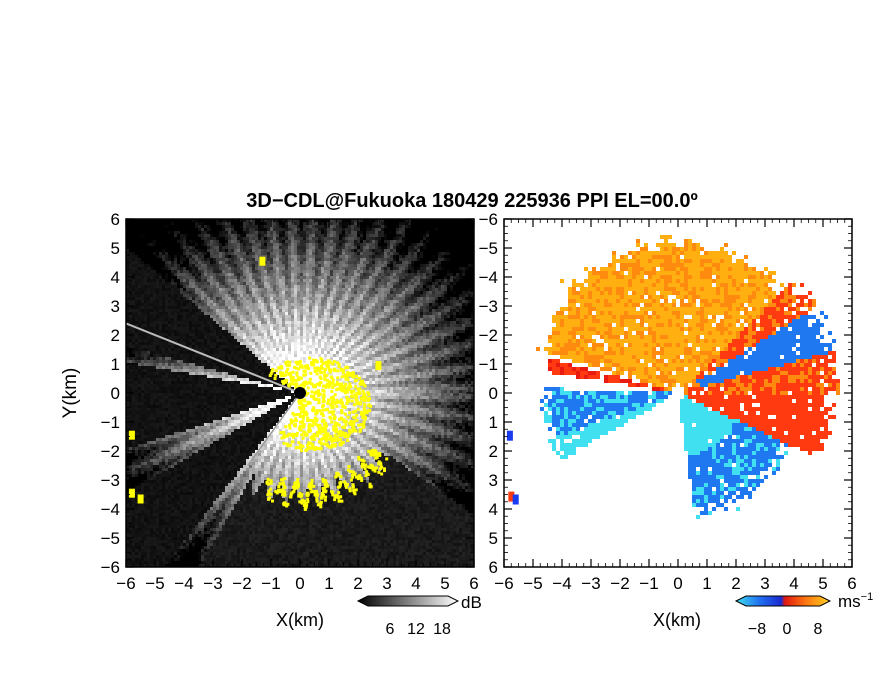 The width and height of the screenshot is (880, 680). Describe the element at coordinates (442, 629) in the screenshot. I see `left-colorbar-tick-label: 18` at that location.